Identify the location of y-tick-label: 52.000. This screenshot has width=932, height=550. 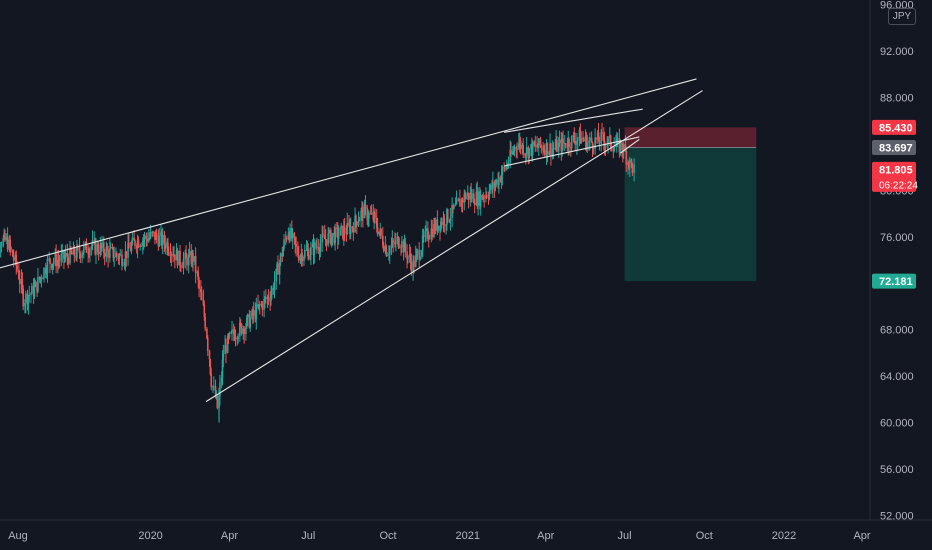
(897, 516).